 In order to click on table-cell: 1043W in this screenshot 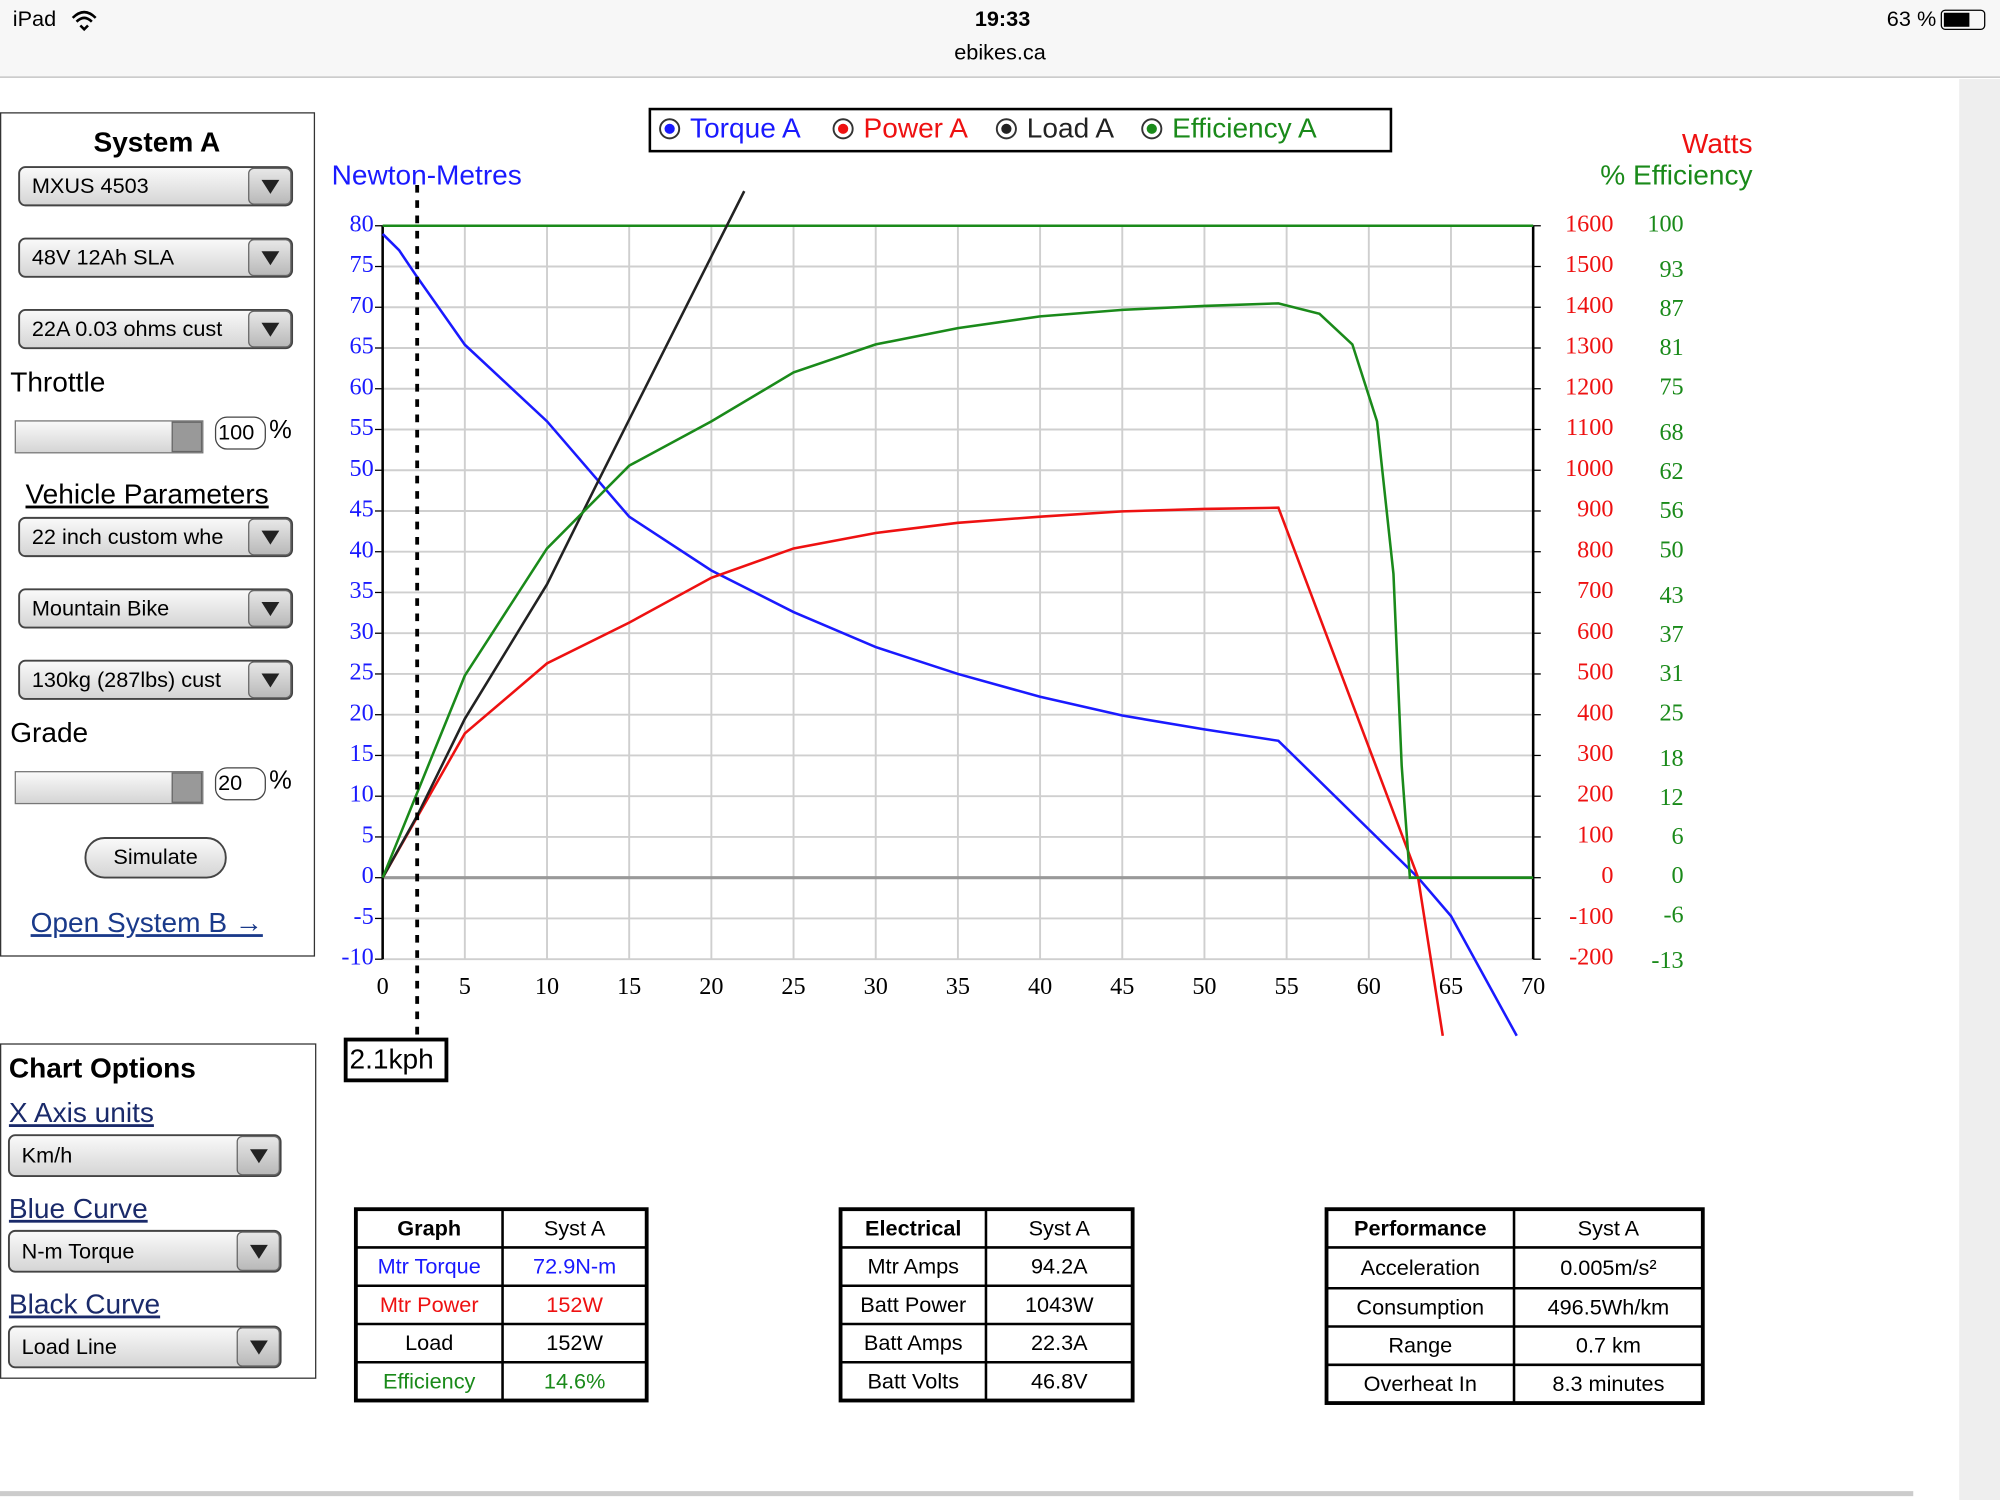, I will do `click(1059, 1304)`.